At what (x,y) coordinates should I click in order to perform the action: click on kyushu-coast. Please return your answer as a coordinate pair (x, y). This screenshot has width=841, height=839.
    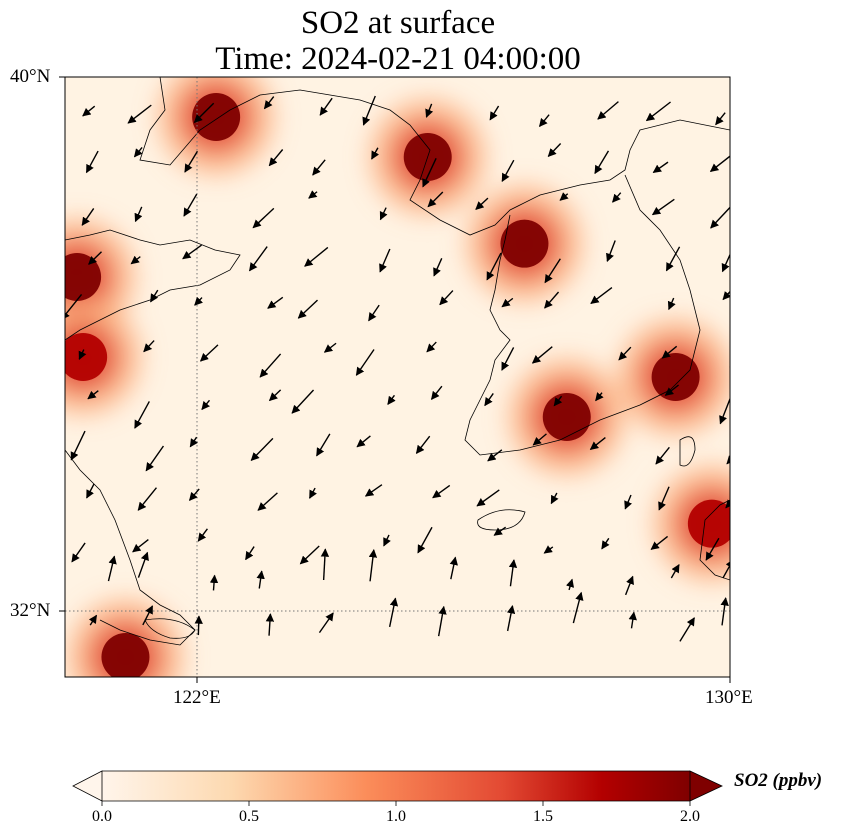
    Looking at the image, I should click on (714, 540).